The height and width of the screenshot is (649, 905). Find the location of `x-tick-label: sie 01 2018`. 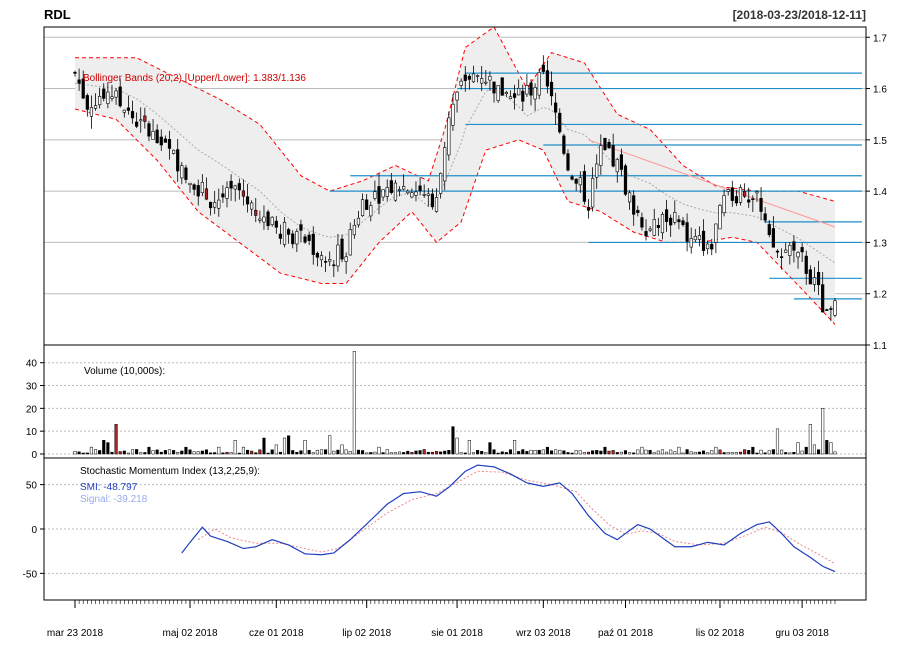

x-tick-label: sie 01 2018 is located at coordinates (457, 633).